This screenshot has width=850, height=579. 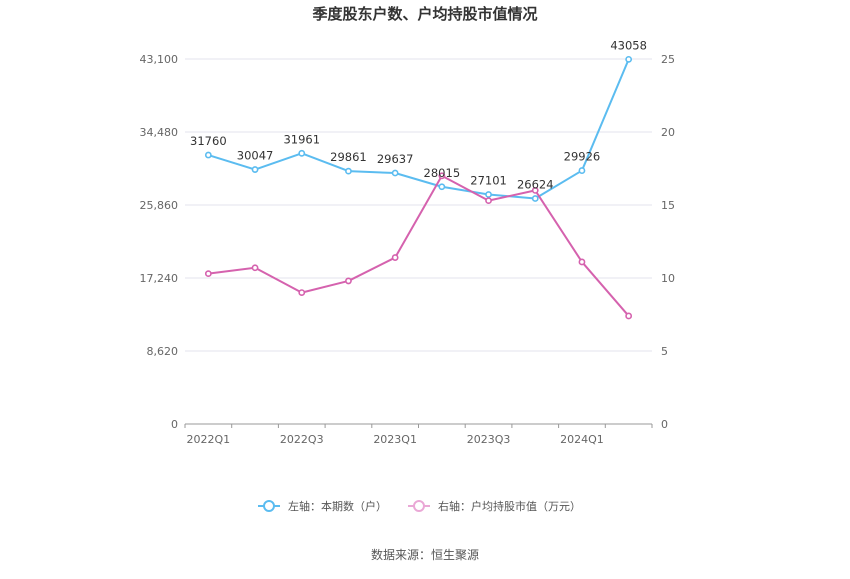 What do you see at coordinates (668, 278) in the screenshot?
I see `right-axis-tick-label: 10` at bounding box center [668, 278].